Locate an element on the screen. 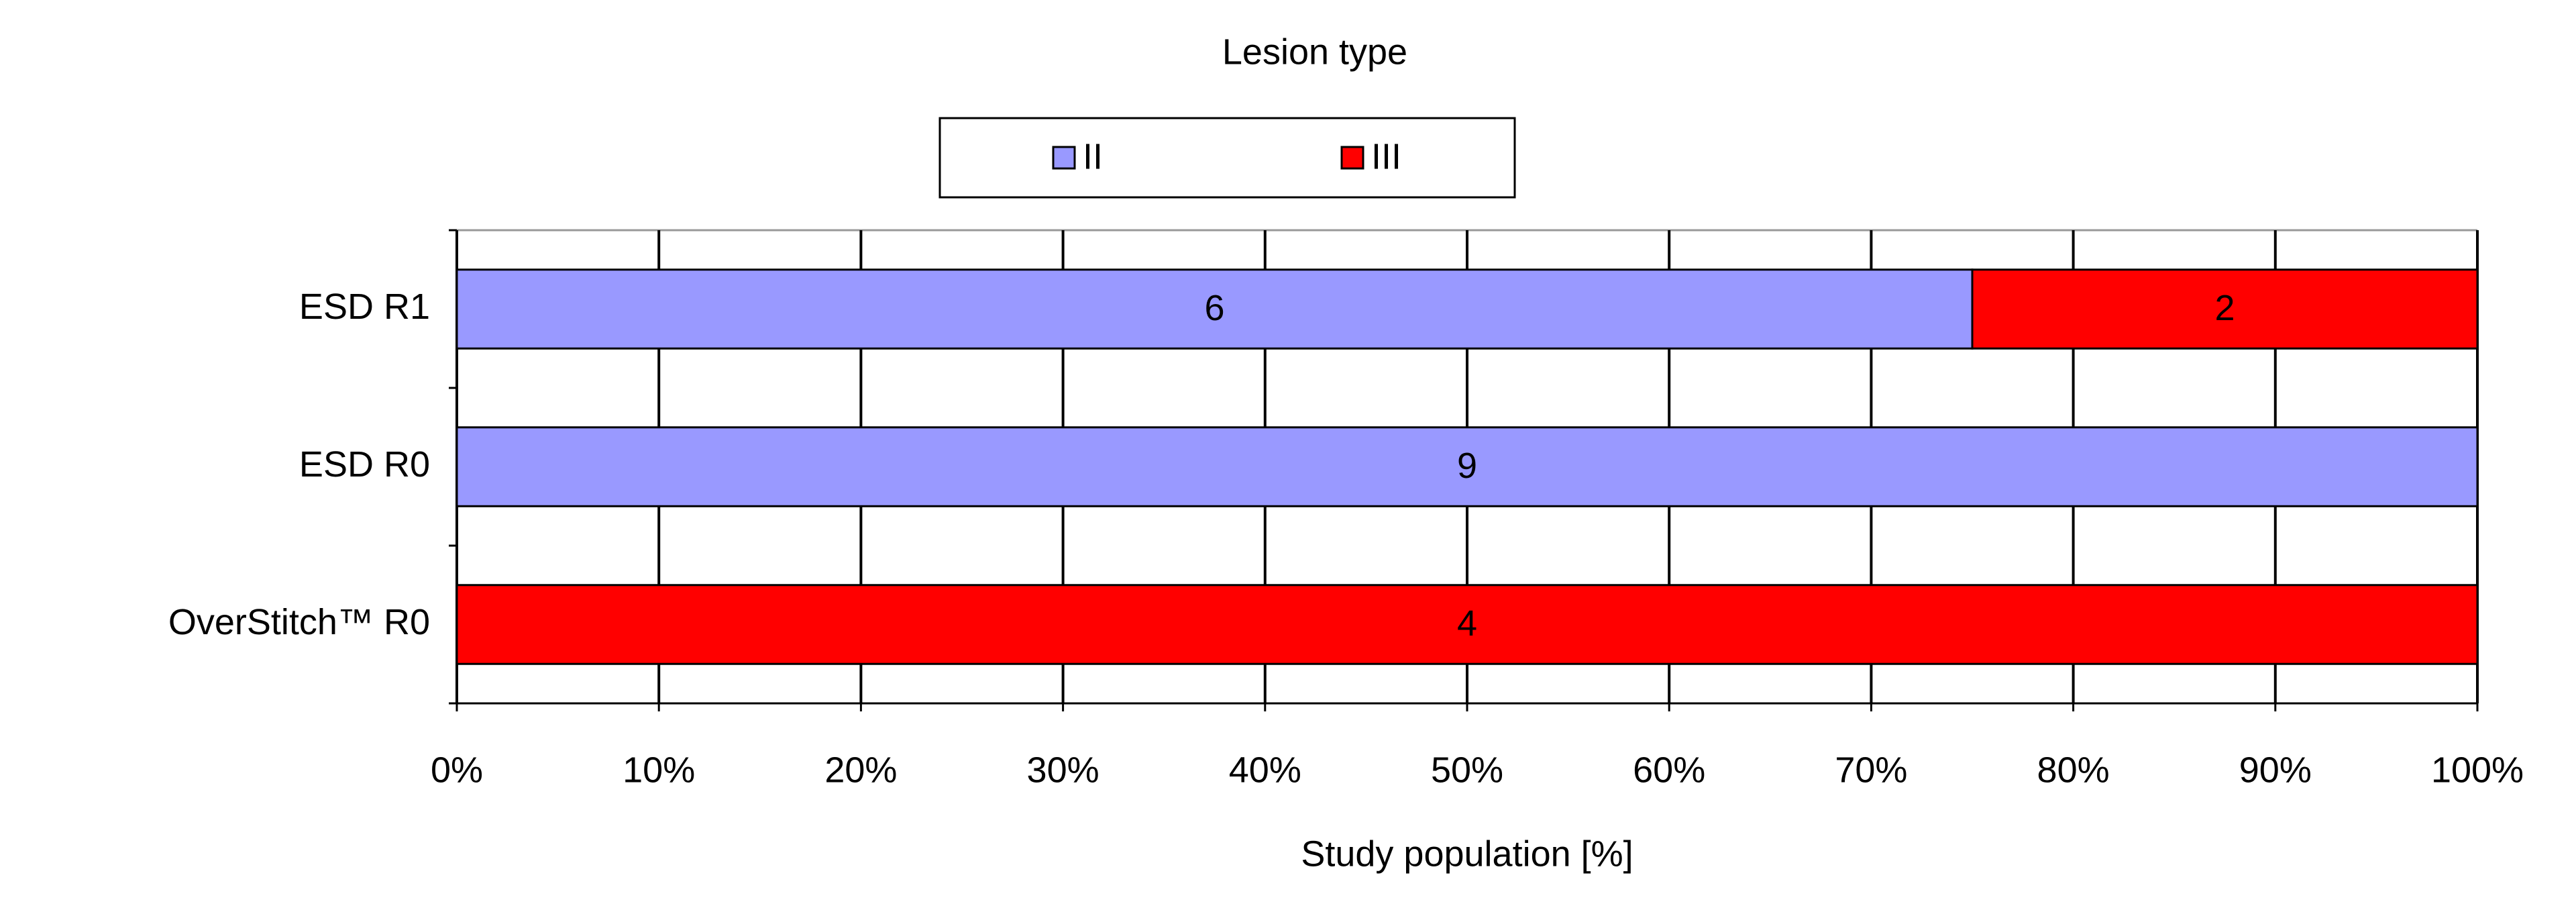 The image size is (2576, 902). x-tick-label: 40% is located at coordinates (1265, 770).